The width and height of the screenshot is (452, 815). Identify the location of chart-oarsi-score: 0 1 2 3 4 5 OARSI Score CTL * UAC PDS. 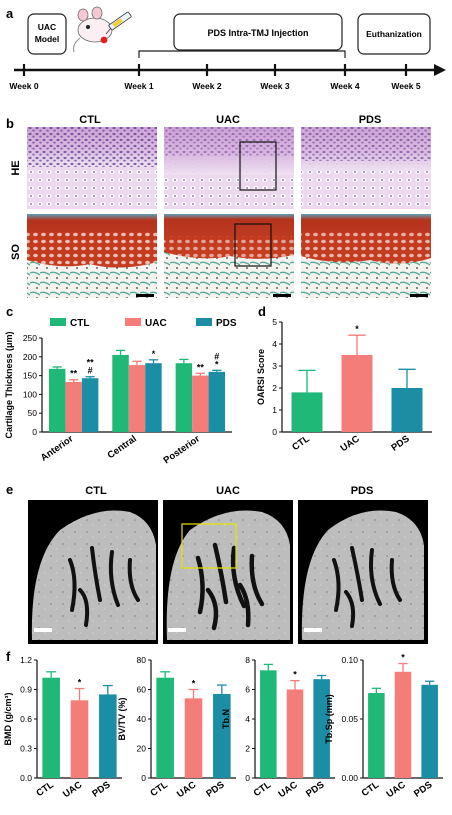
(344, 385).